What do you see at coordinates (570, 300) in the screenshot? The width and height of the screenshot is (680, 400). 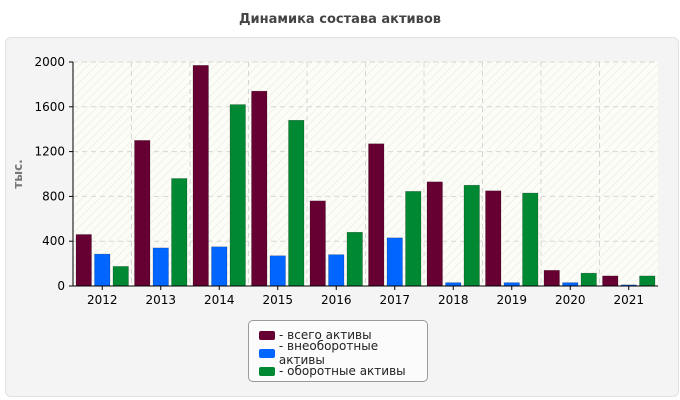 I see `x-tick-label: 2020` at bounding box center [570, 300].